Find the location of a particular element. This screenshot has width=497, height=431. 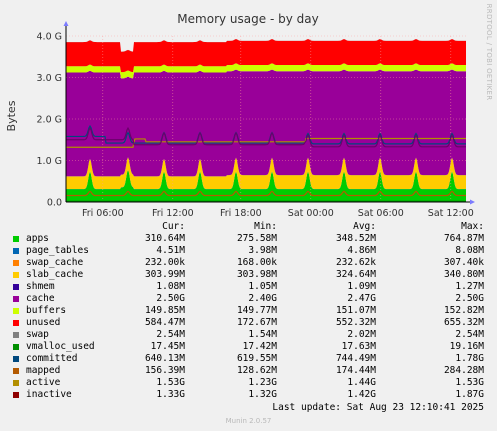

legend-min: 1.32G is located at coordinates (262, 394).